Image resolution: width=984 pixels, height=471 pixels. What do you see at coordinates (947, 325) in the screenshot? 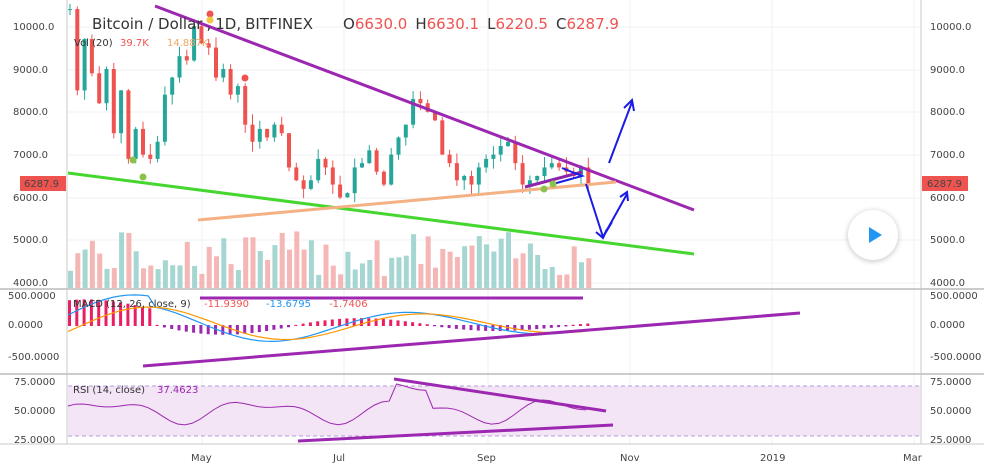
I see `axis-tick-label: 0.0000` at bounding box center [947, 325].